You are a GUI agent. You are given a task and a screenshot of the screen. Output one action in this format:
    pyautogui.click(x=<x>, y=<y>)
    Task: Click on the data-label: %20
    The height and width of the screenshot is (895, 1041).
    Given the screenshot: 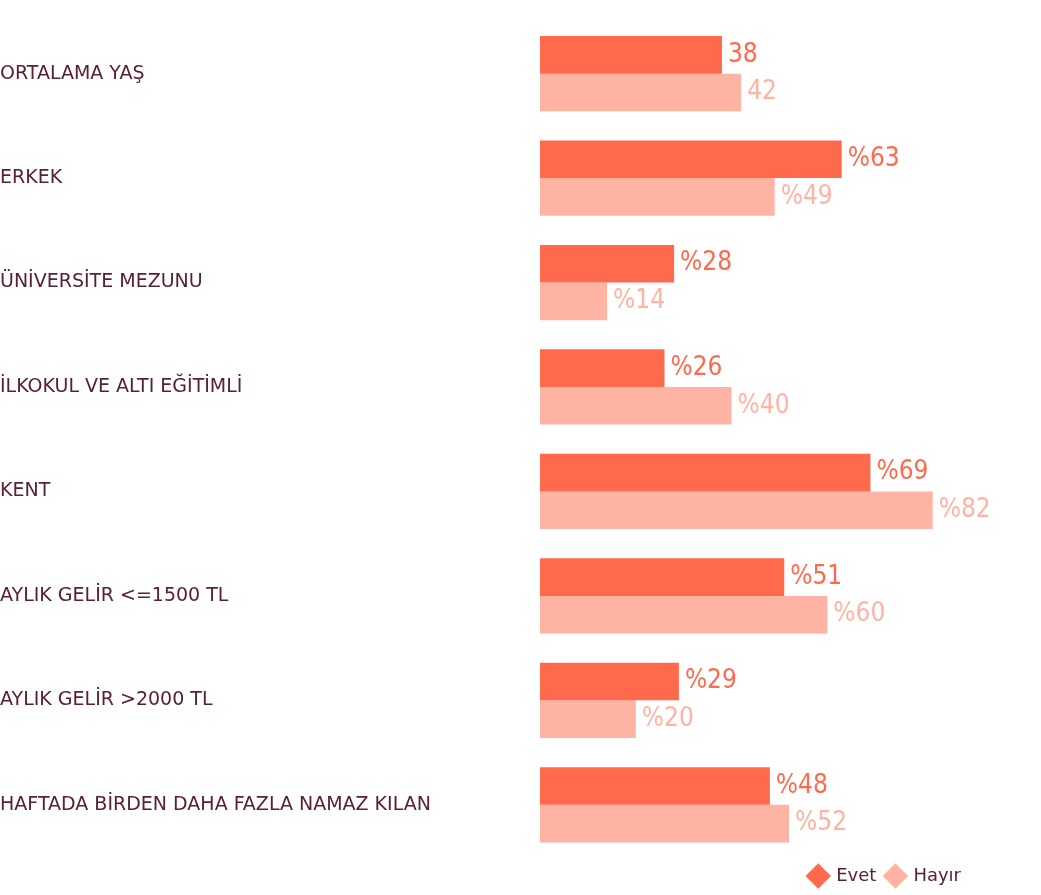 What is the action you would take?
    pyautogui.click(x=667, y=716)
    